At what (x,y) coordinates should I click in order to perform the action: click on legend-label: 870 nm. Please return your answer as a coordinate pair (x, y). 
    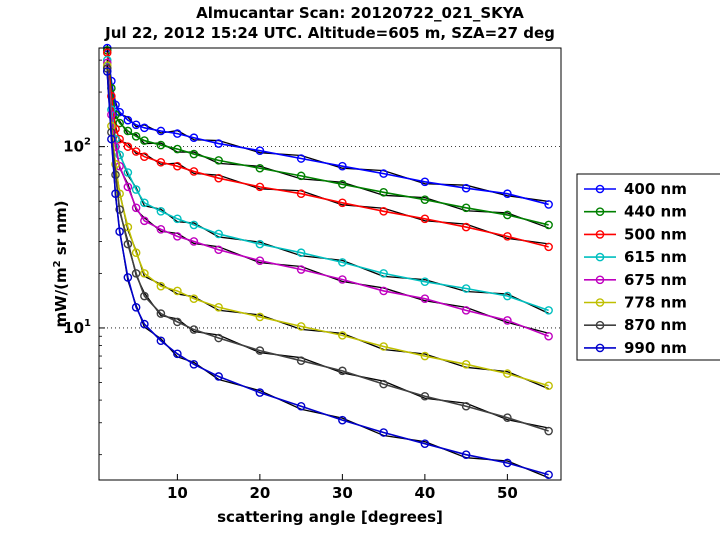
    Looking at the image, I should click on (655, 325).